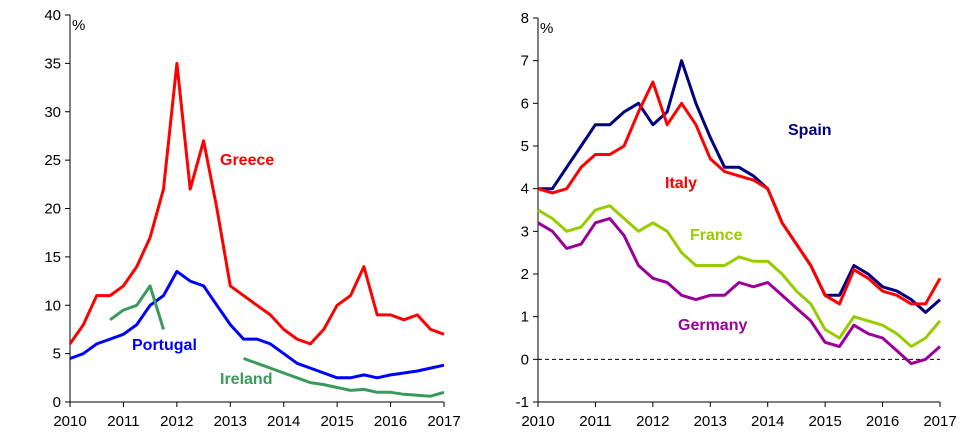  I want to click on series-label: France, so click(716, 235).